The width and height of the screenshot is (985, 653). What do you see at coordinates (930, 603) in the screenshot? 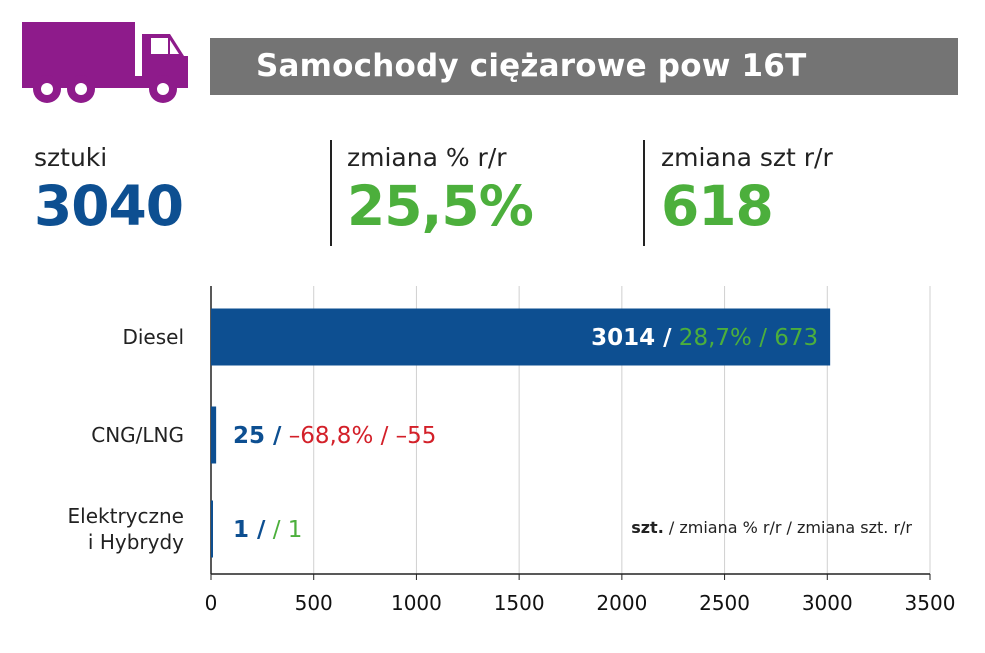
I see `x-tick-label: 3500` at bounding box center [930, 603].